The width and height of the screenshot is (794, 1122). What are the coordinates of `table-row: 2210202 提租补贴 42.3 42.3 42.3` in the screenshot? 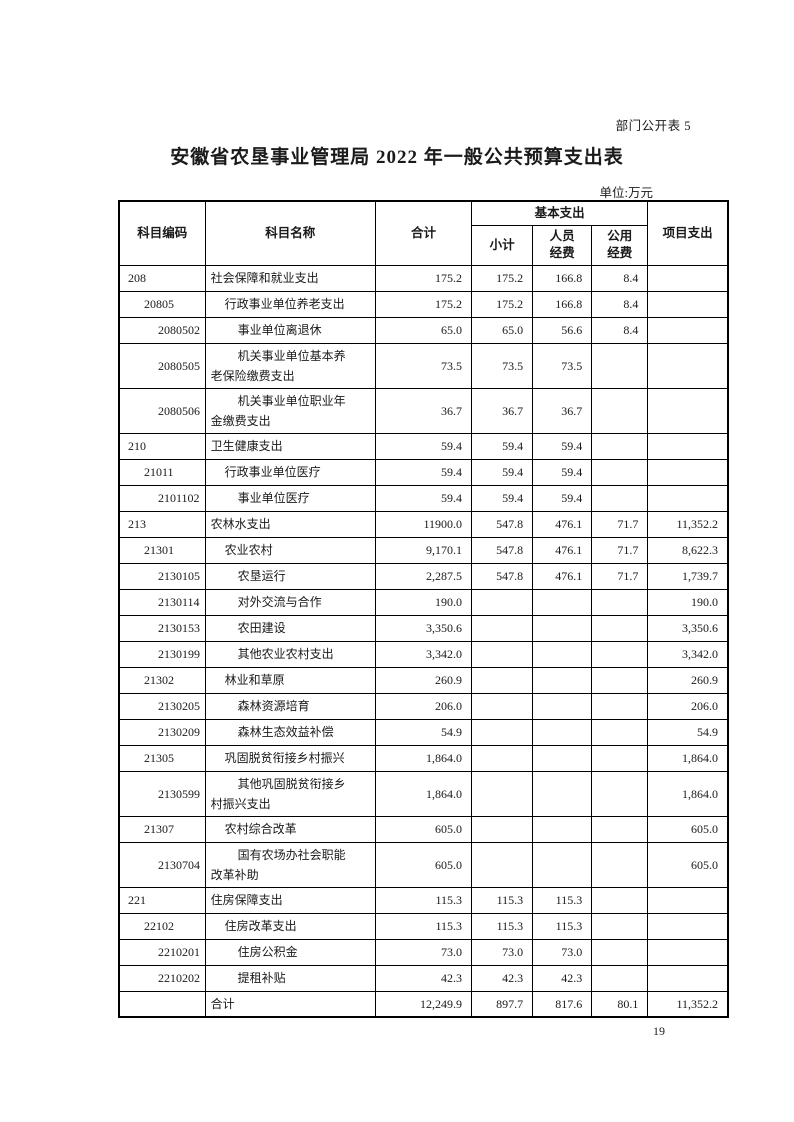 It's located at (423, 978).